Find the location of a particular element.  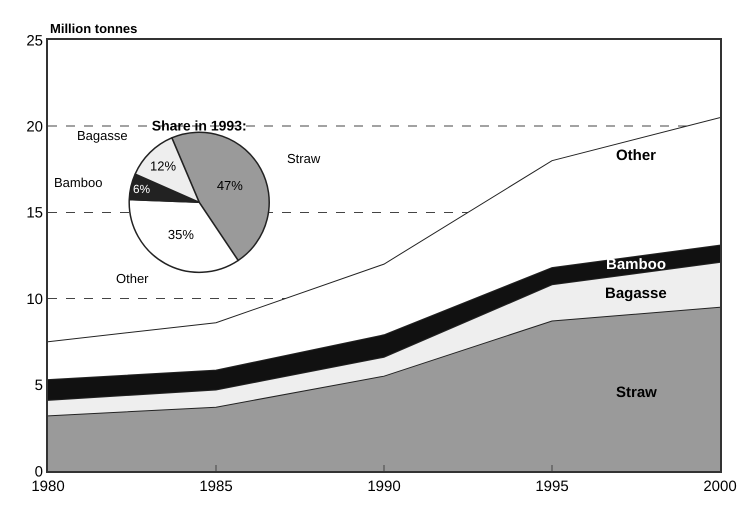

series-label: Bamboo is located at coordinates (636, 264).